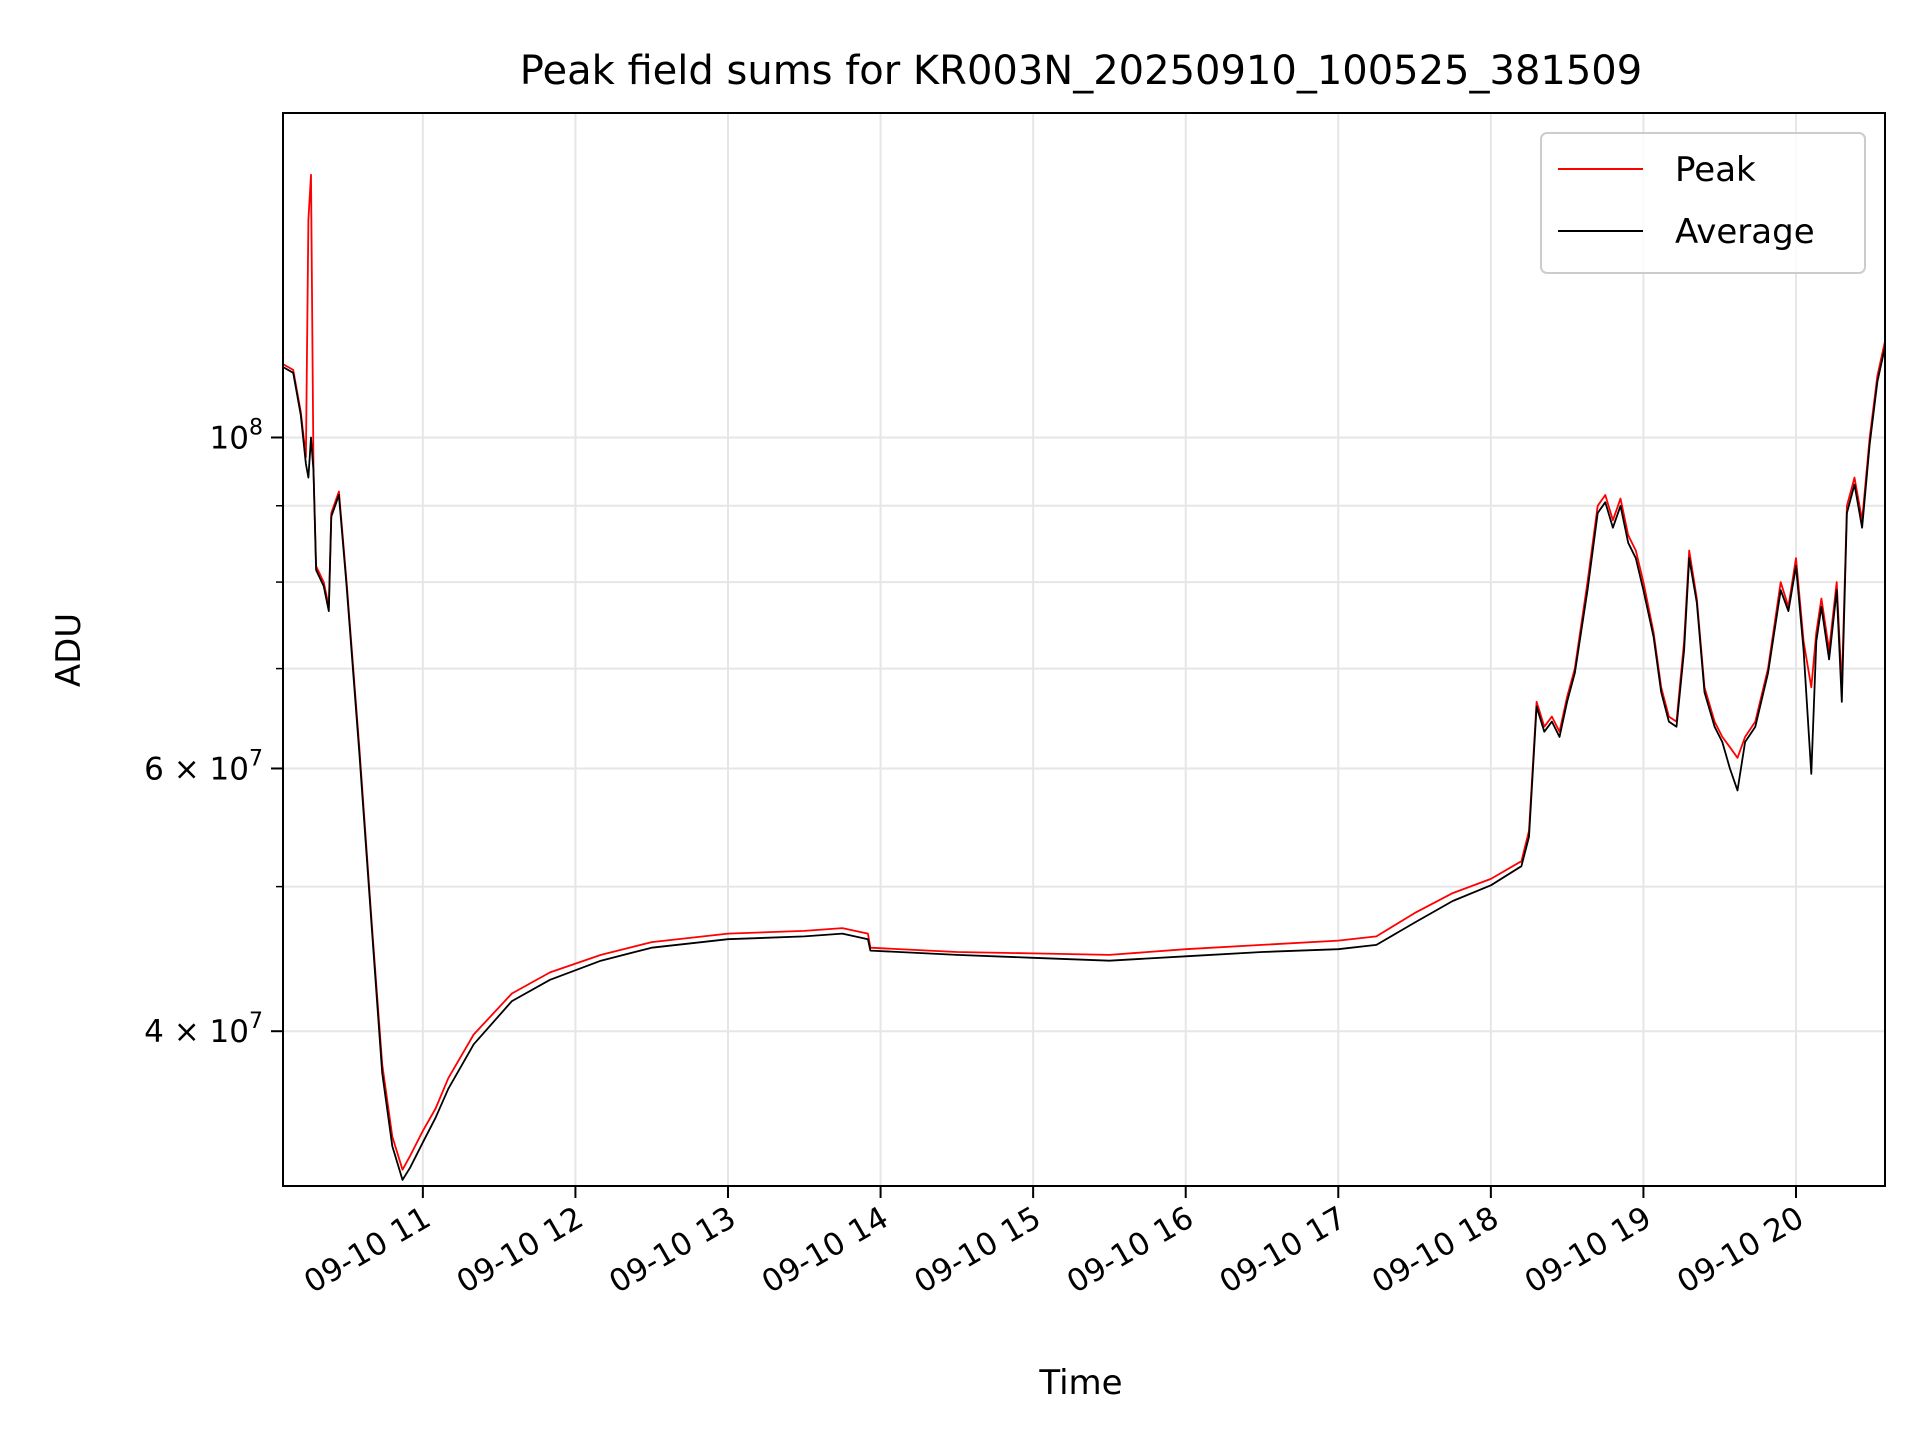  I want to click on y-tick-label: 4 × 107, so click(203, 1029).